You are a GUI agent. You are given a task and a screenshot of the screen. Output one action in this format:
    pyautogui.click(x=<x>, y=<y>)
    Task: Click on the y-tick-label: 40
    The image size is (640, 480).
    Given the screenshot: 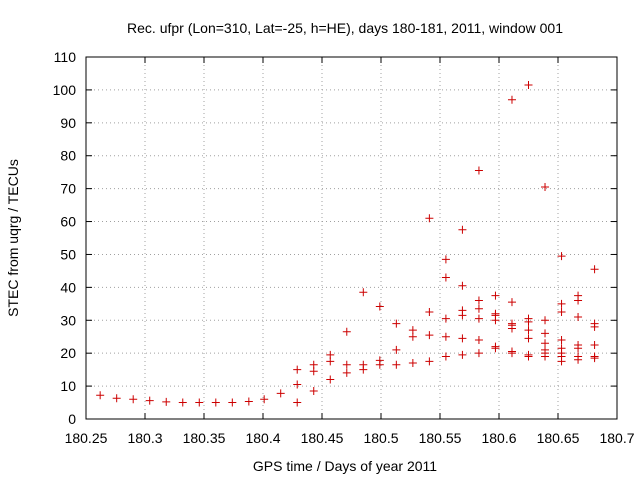 What is the action you would take?
    pyautogui.click(x=68, y=287)
    